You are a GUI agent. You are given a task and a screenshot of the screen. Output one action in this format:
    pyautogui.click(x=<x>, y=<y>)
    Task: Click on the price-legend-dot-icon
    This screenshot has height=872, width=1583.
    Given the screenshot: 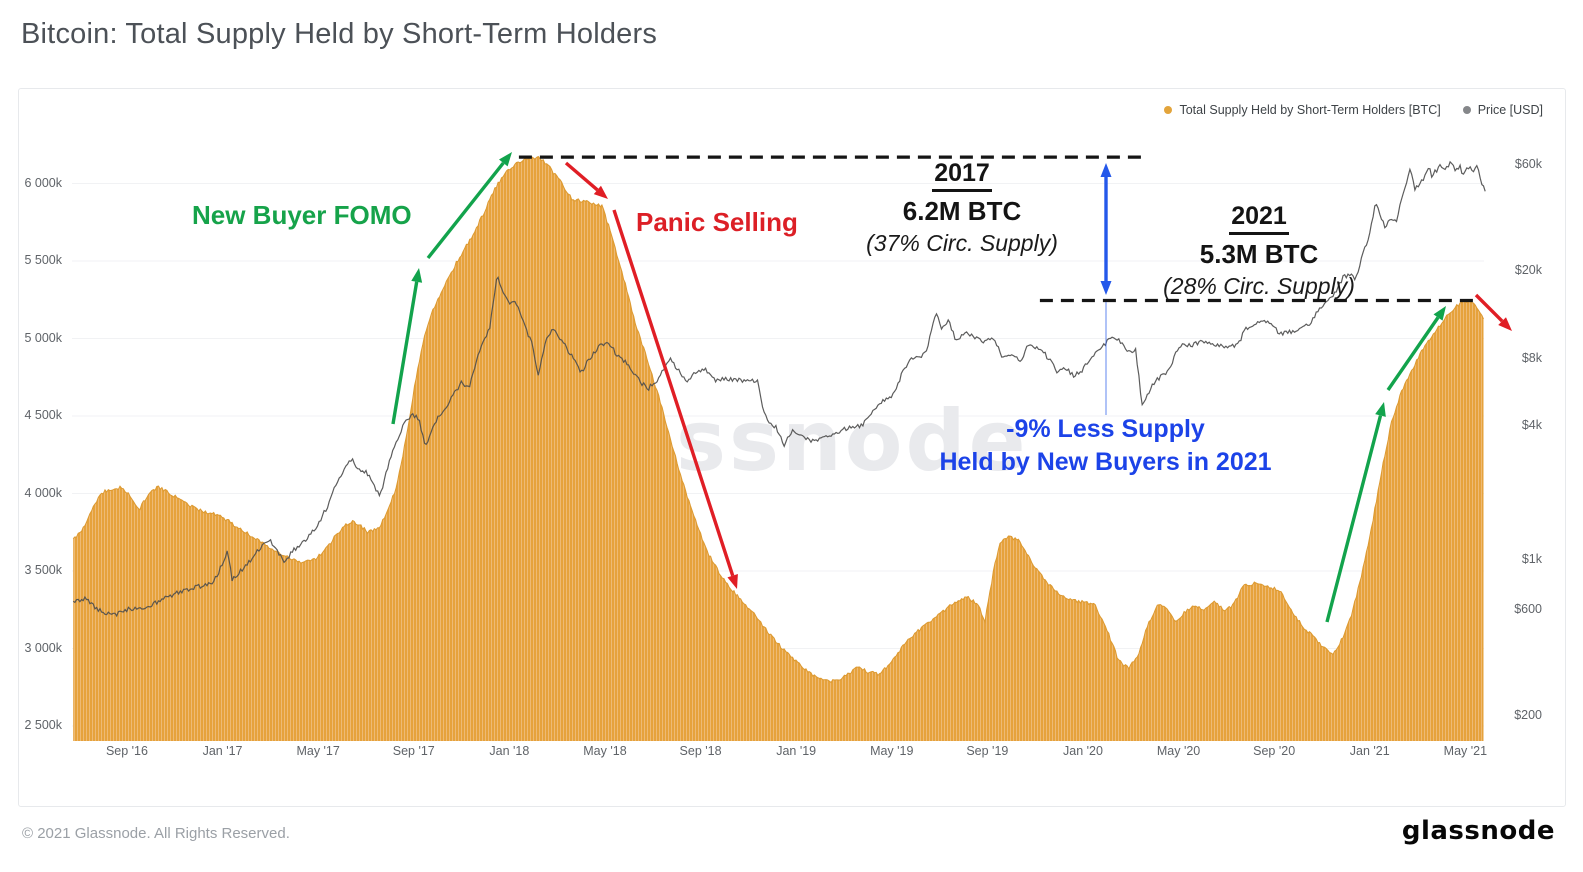 What is the action you would take?
    pyautogui.click(x=1466, y=110)
    